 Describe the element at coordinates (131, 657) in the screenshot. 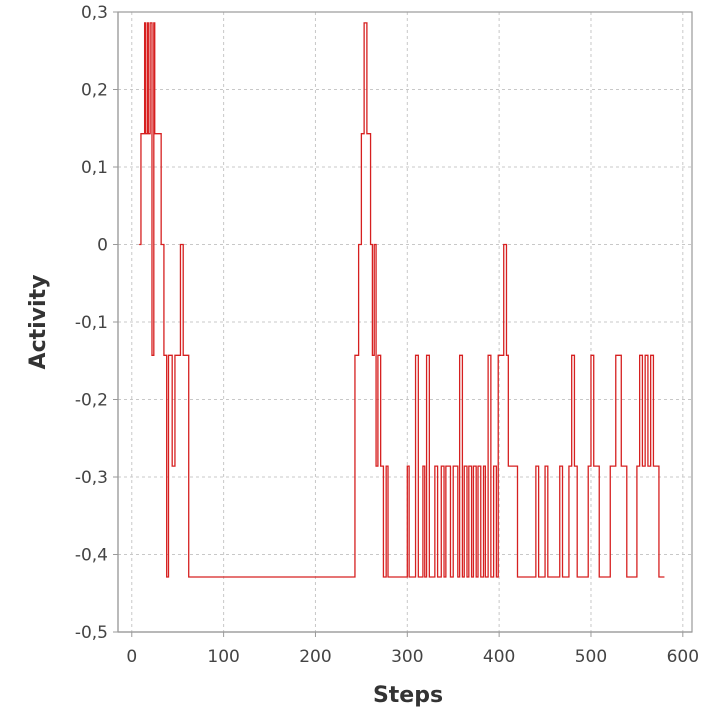

I see `x-tick-label: 0` at that location.